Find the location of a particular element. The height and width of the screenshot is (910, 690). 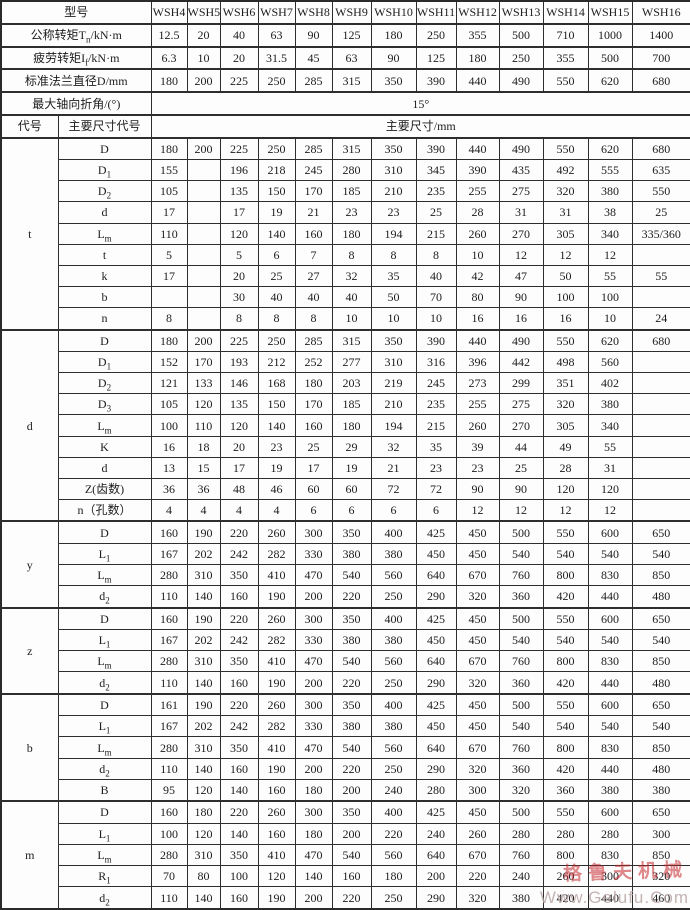

angle-row-label: 最大轴向折角/(°) is located at coordinates (76, 103).